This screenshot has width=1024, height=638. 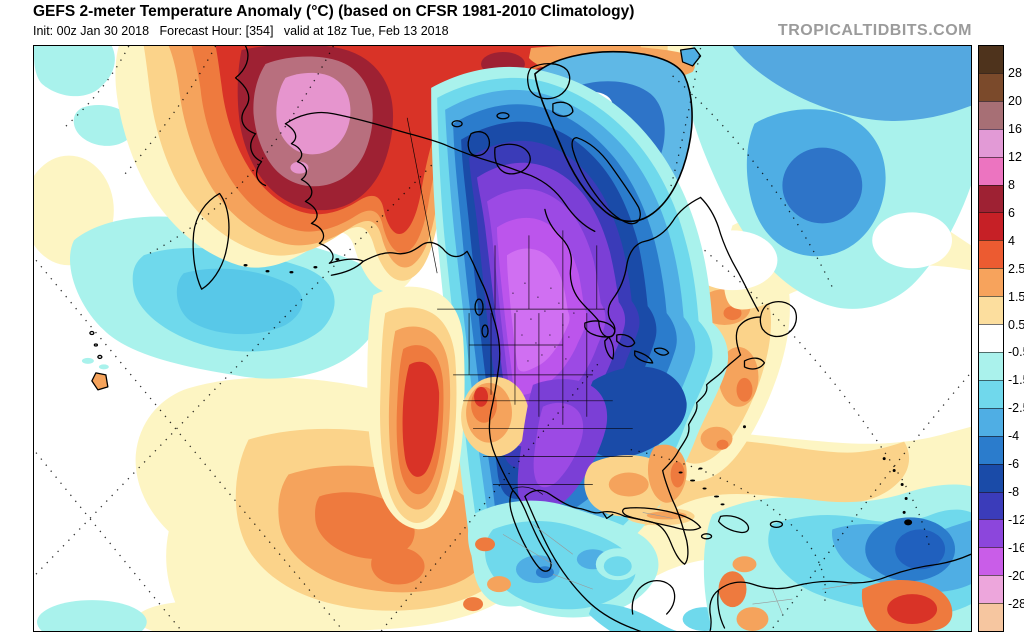 I want to click on colorbar-tick-label: -0.5, so click(x=1016, y=352).